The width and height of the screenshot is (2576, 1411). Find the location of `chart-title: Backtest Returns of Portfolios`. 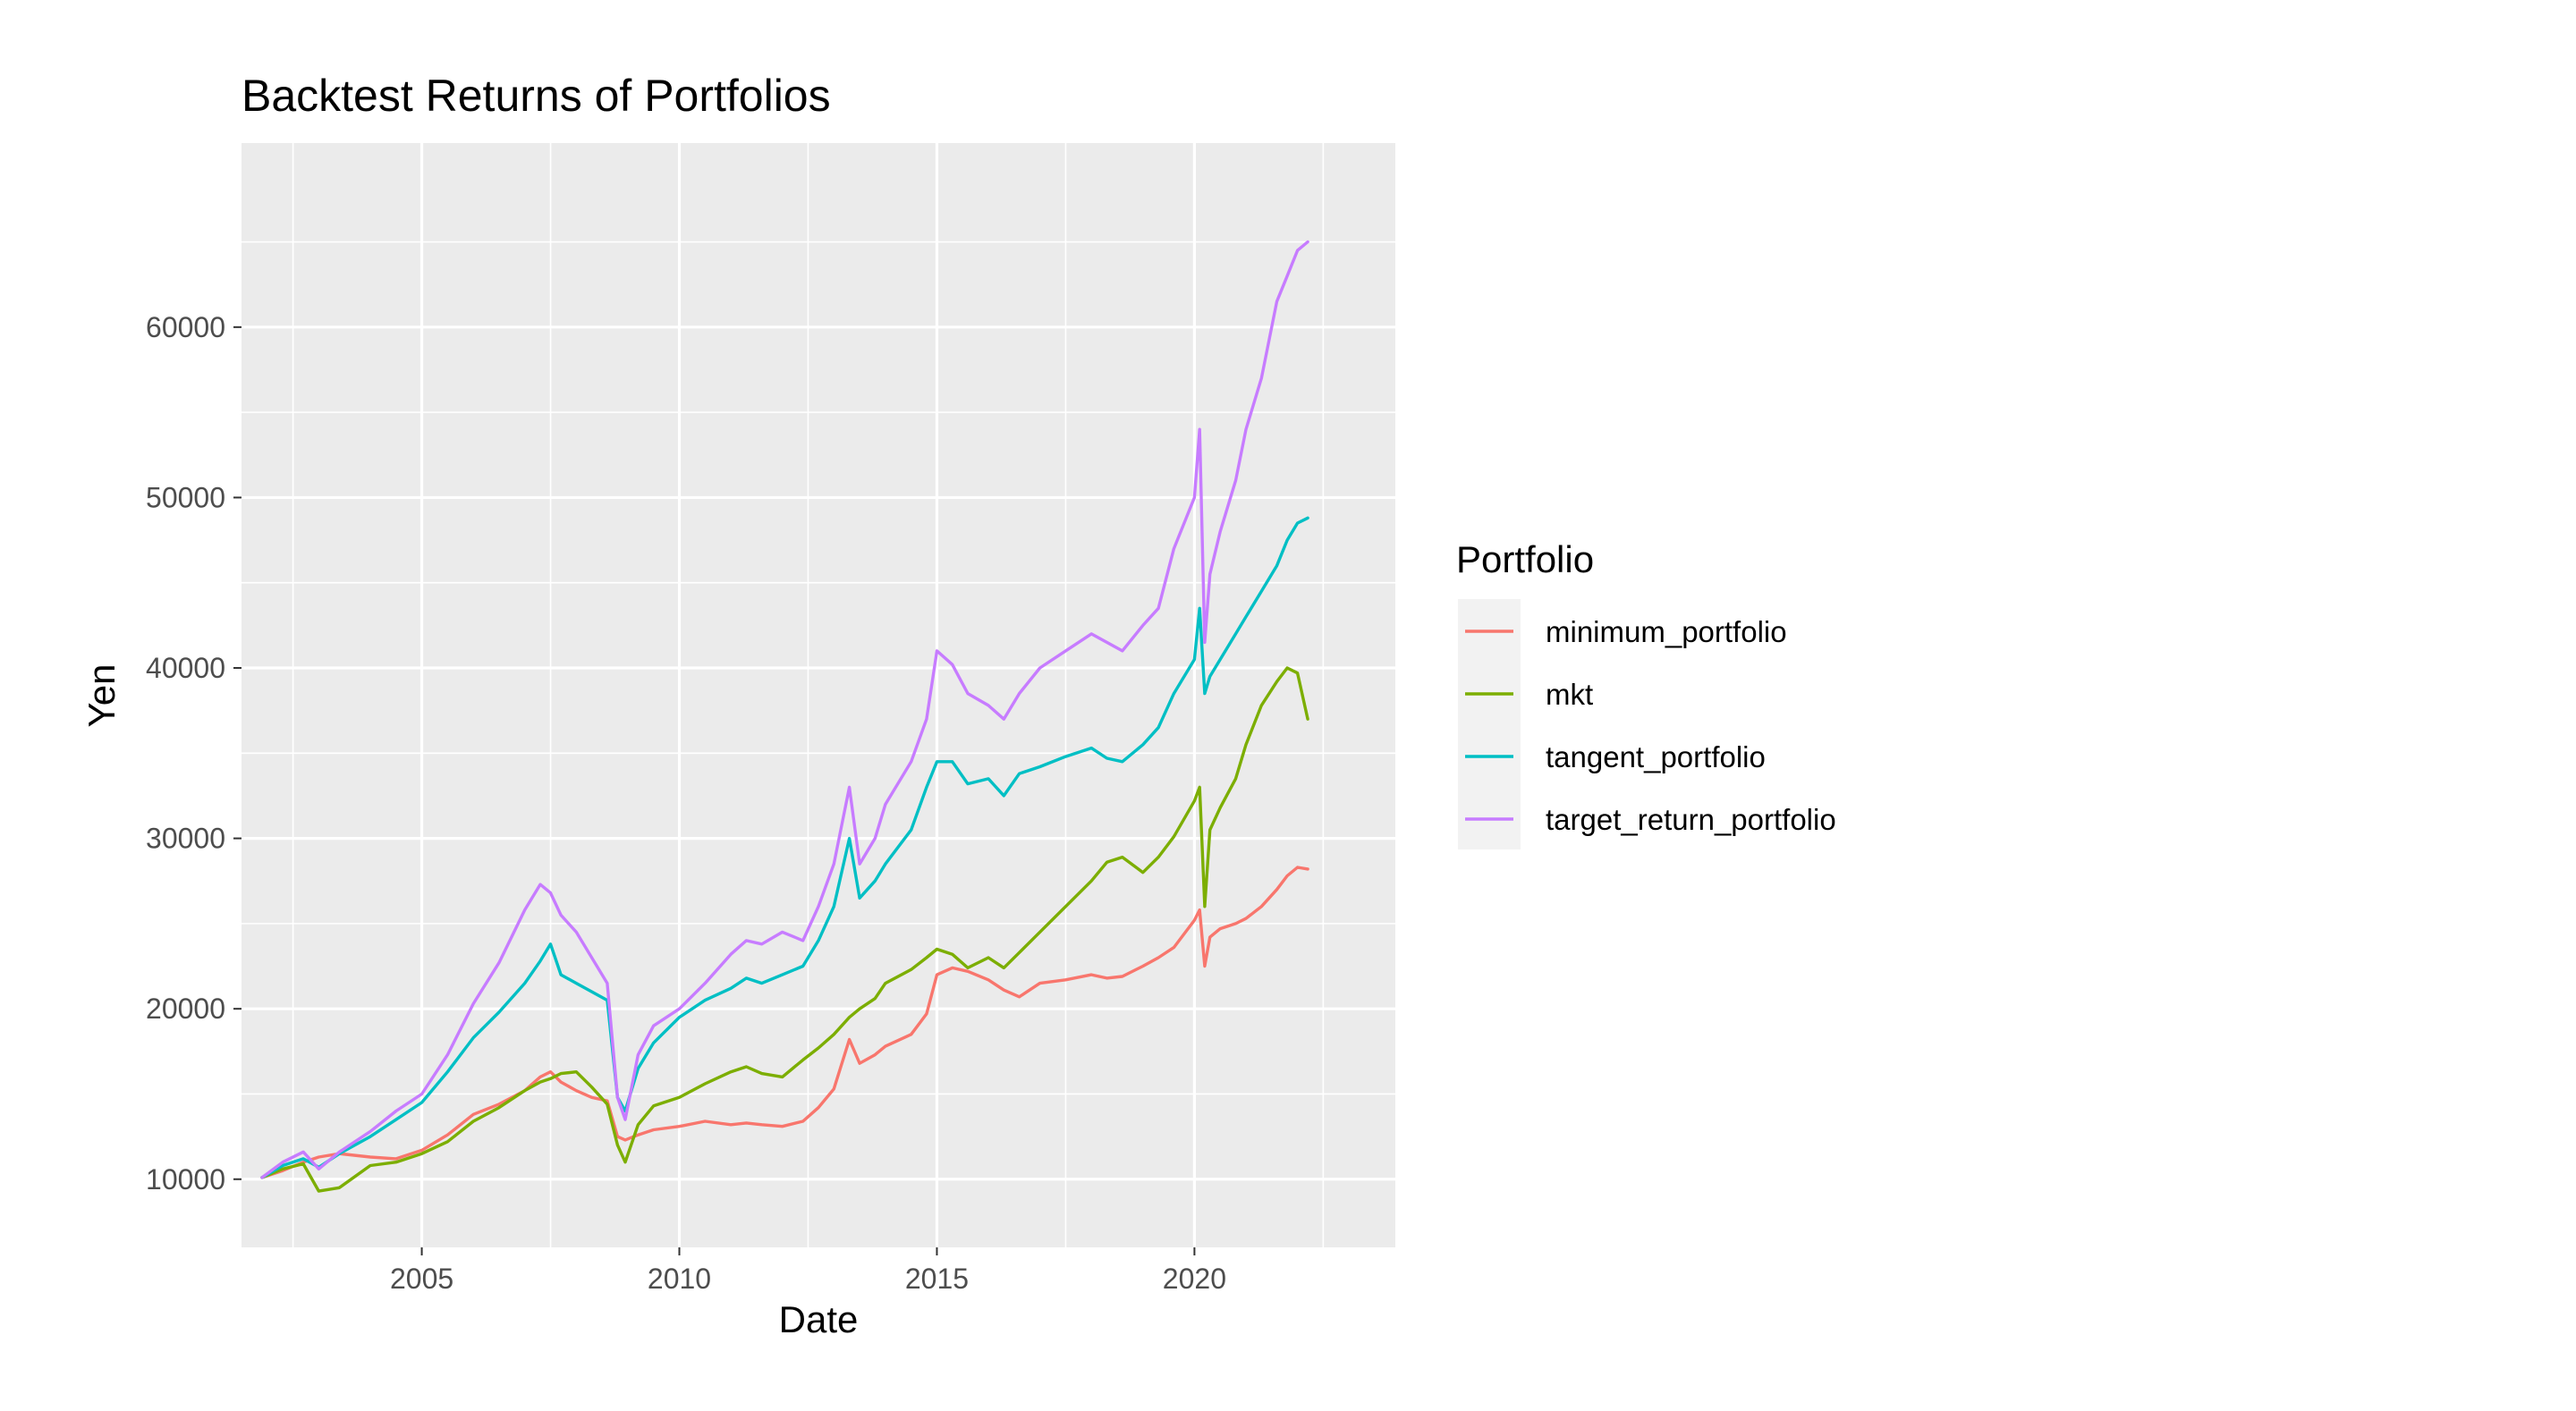

chart-title: Backtest Returns of Portfolios is located at coordinates (536, 96).